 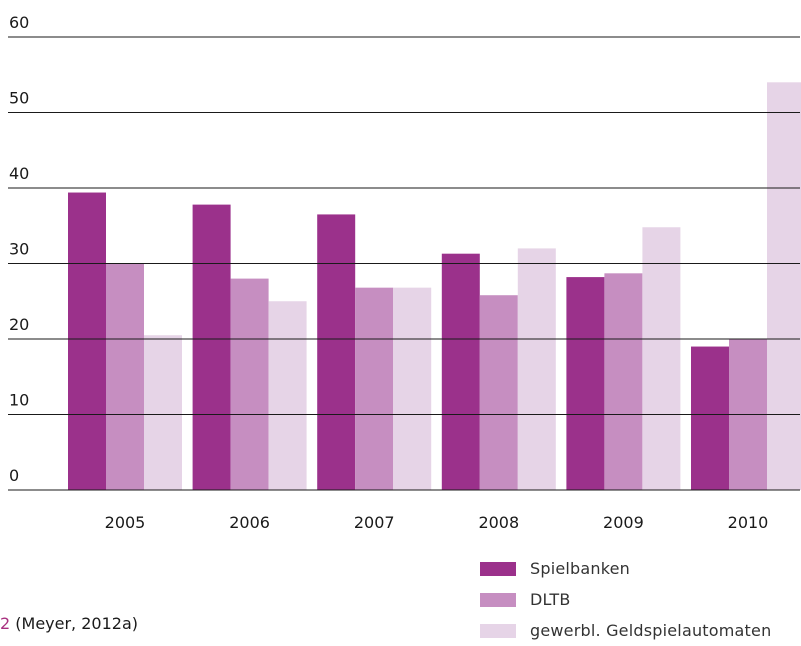 What do you see at coordinates (19, 22) in the screenshot?
I see `y-tick-label: 60` at bounding box center [19, 22].